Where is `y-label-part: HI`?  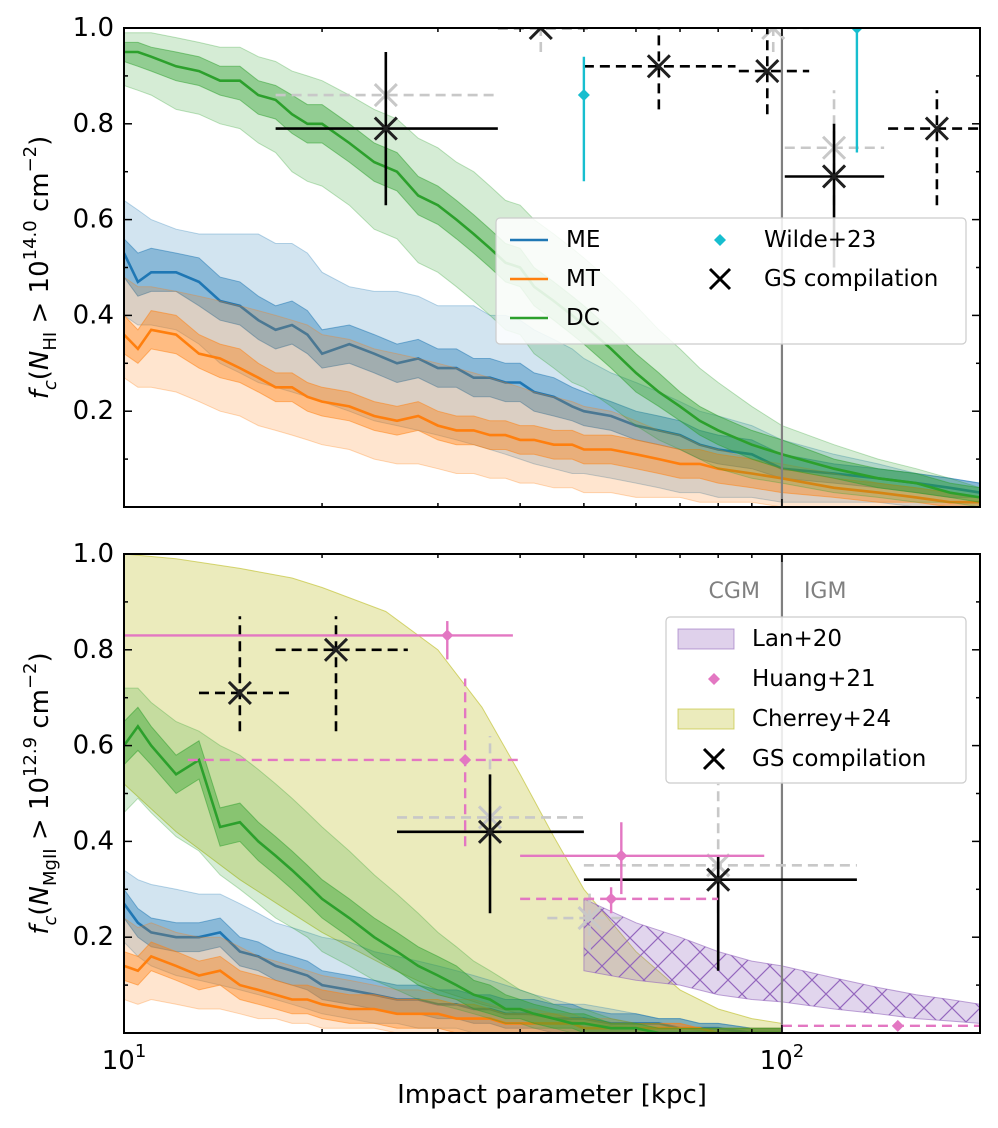
y-label-part: HI is located at coordinates (50, 341).